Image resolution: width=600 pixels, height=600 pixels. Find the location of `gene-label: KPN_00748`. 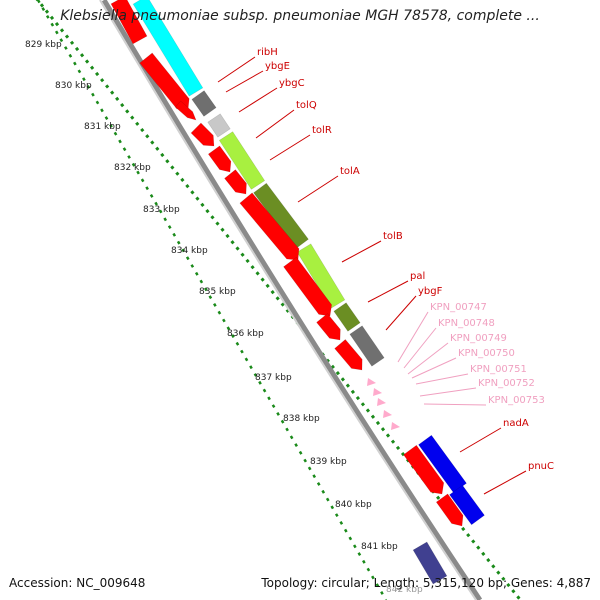

gene-label: KPN_00748 is located at coordinates (466, 323).